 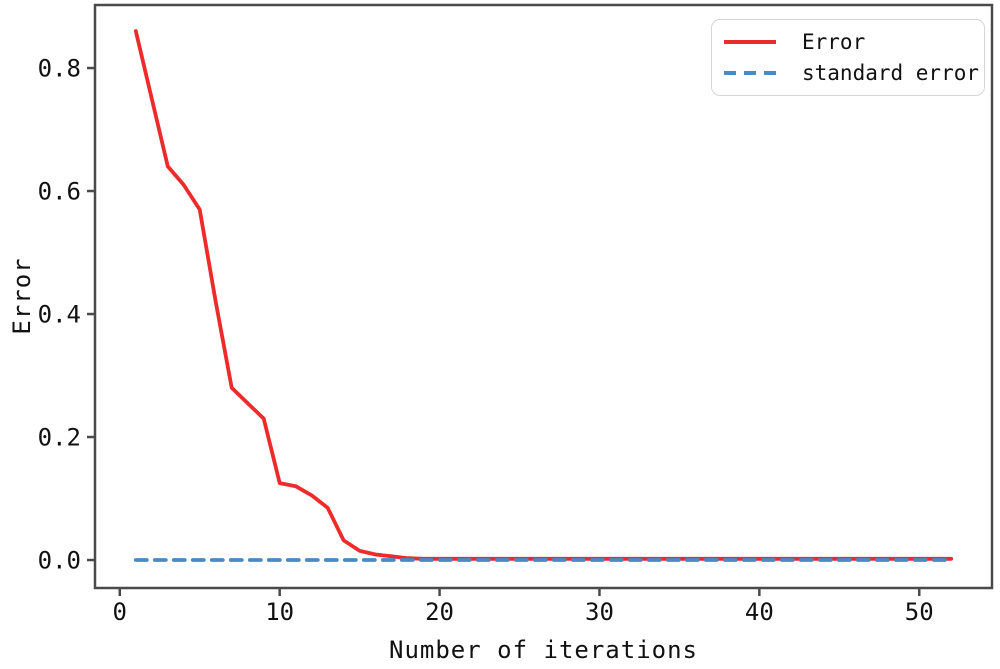 What do you see at coordinates (439, 612) in the screenshot?
I see `x-tick-label: 20` at bounding box center [439, 612].